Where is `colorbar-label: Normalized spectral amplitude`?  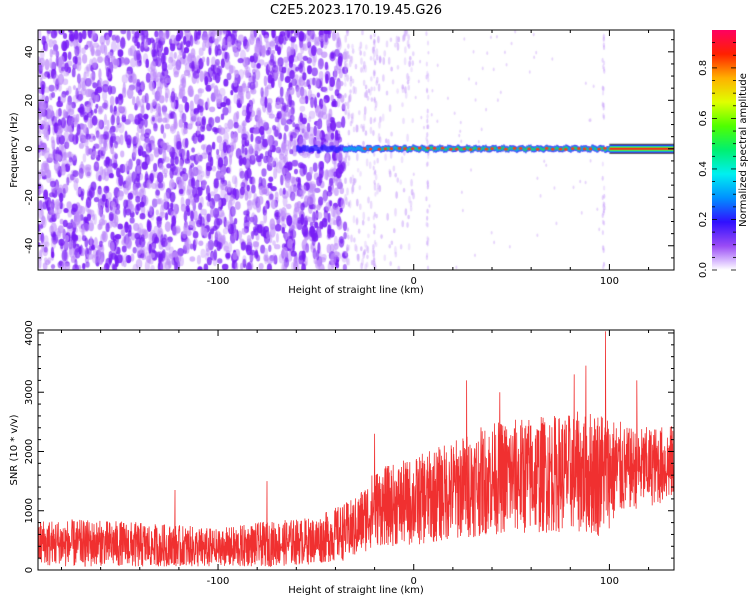 colorbar-label: Normalized spectral amplitude is located at coordinates (743, 150).